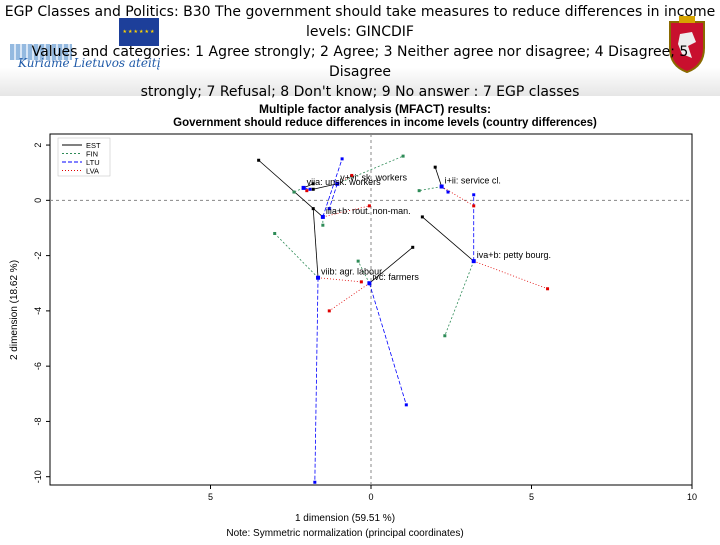 The image size is (720, 545). Describe the element at coordinates (38, 145) in the screenshot. I see `y-tick-label: 2` at that location.